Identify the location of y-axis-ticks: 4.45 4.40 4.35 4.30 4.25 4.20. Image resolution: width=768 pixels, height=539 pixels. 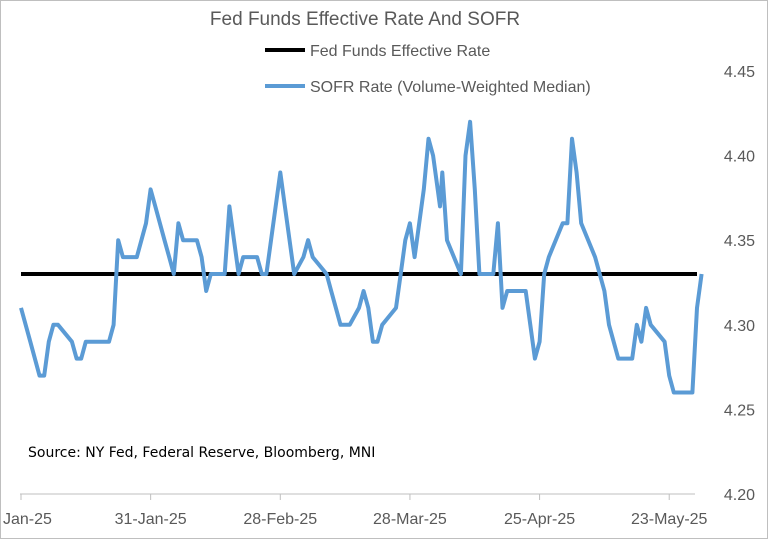
(739, 284).